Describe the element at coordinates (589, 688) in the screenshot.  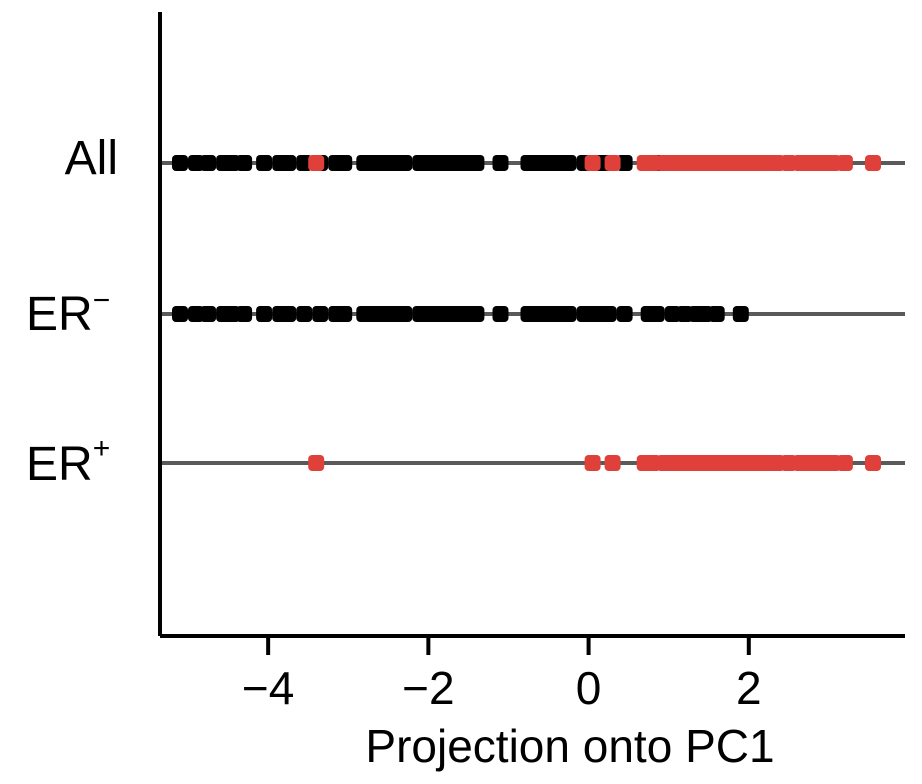
I see `x-tick-label: 0` at that location.